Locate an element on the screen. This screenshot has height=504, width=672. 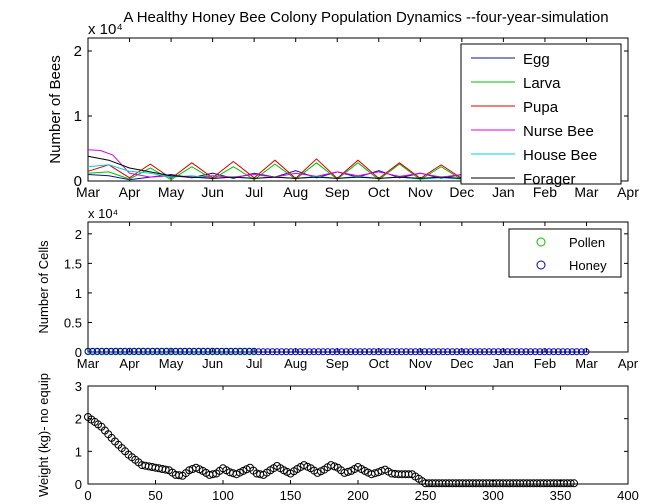
legend-box is located at coordinates (541, 114).